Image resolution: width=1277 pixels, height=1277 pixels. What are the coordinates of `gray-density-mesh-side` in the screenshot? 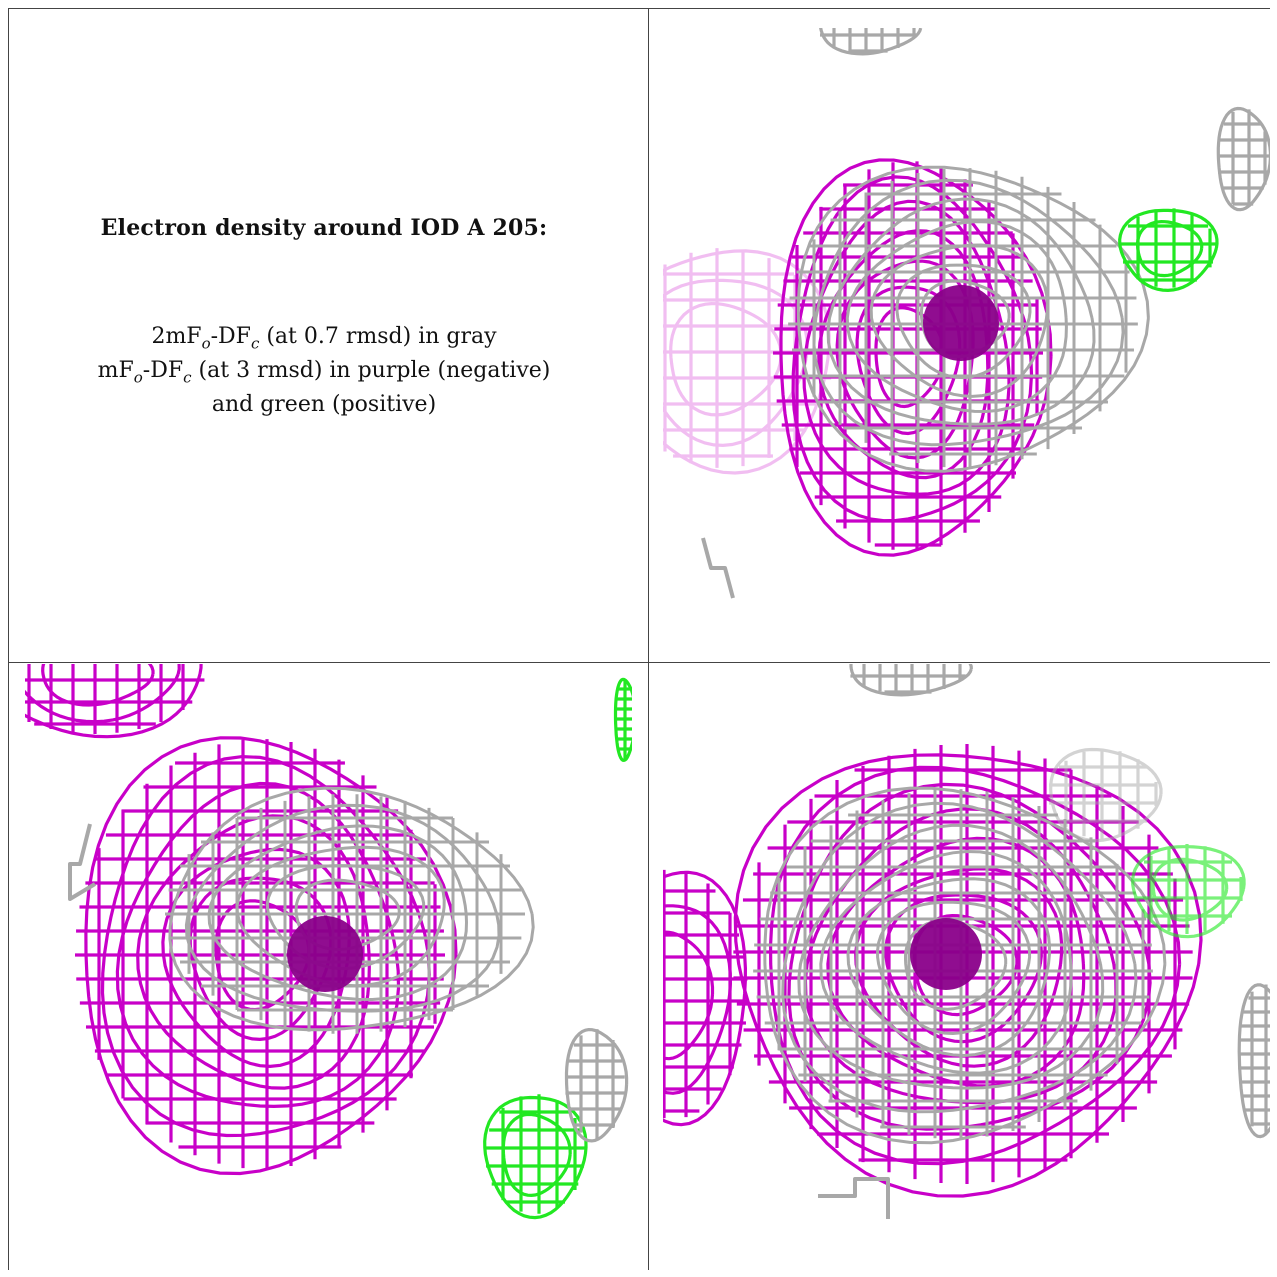 It's located at (596, 1085).